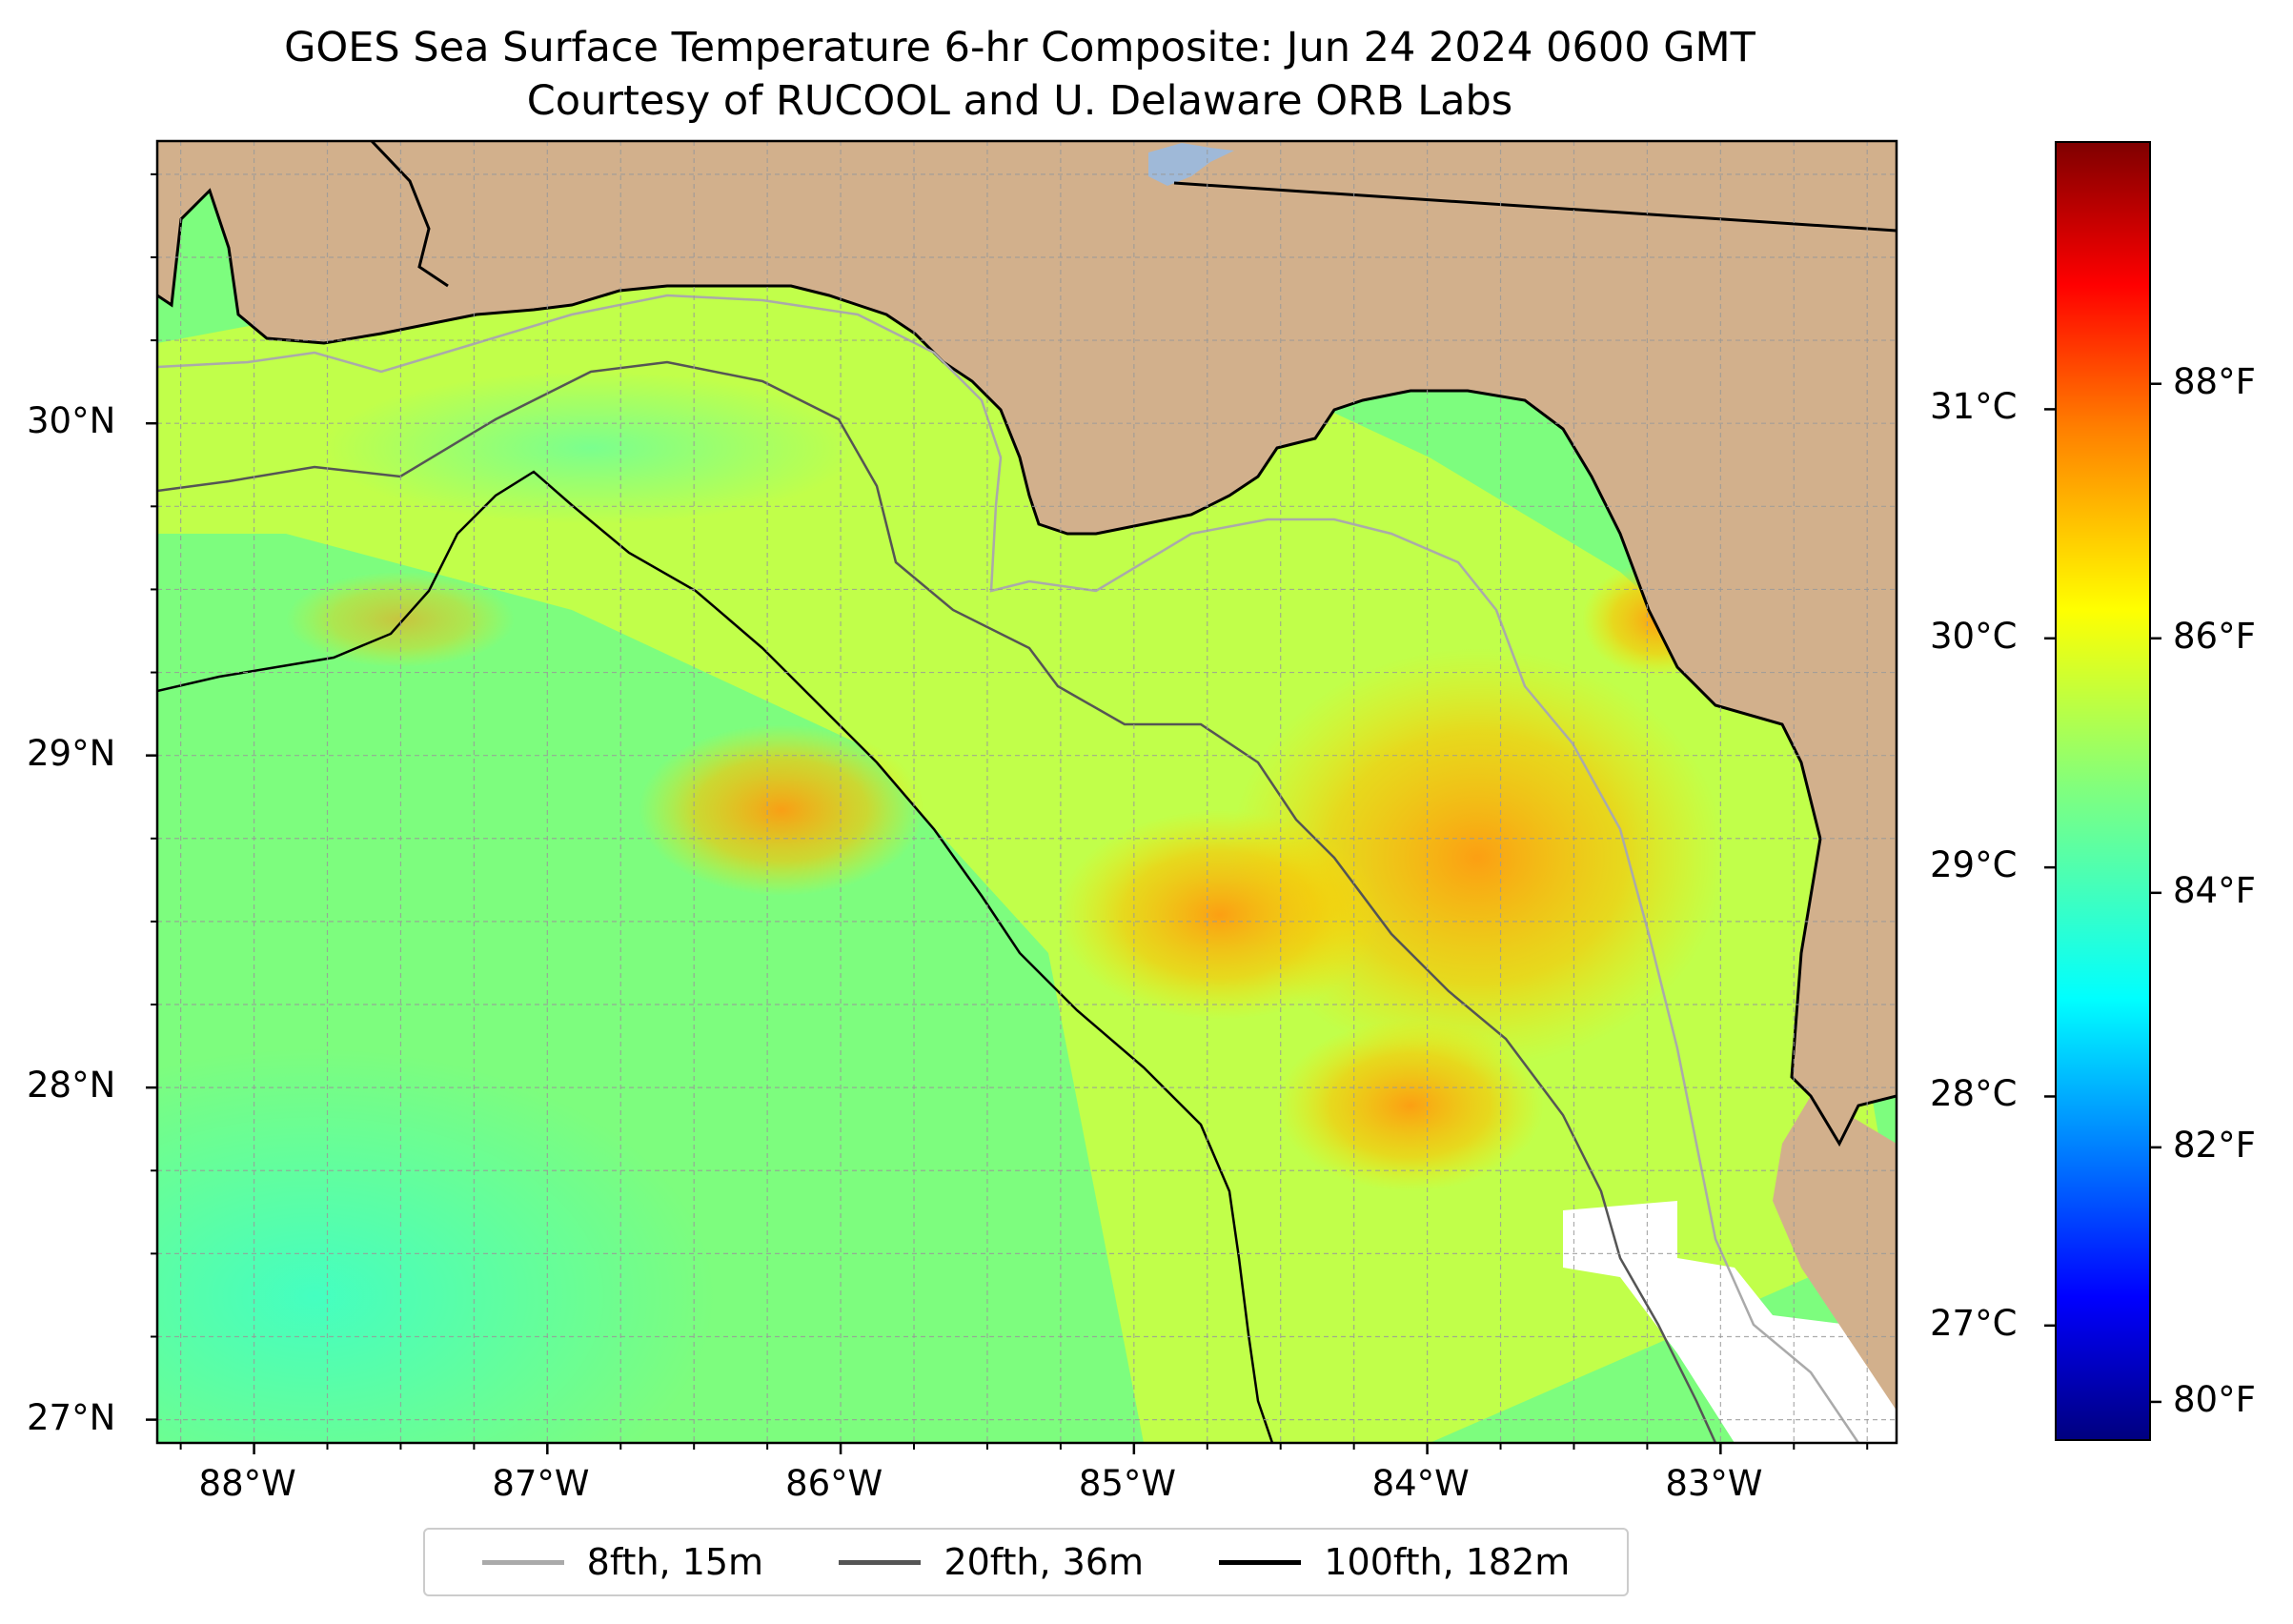  I want to click on colorbar, so click(2103, 791).